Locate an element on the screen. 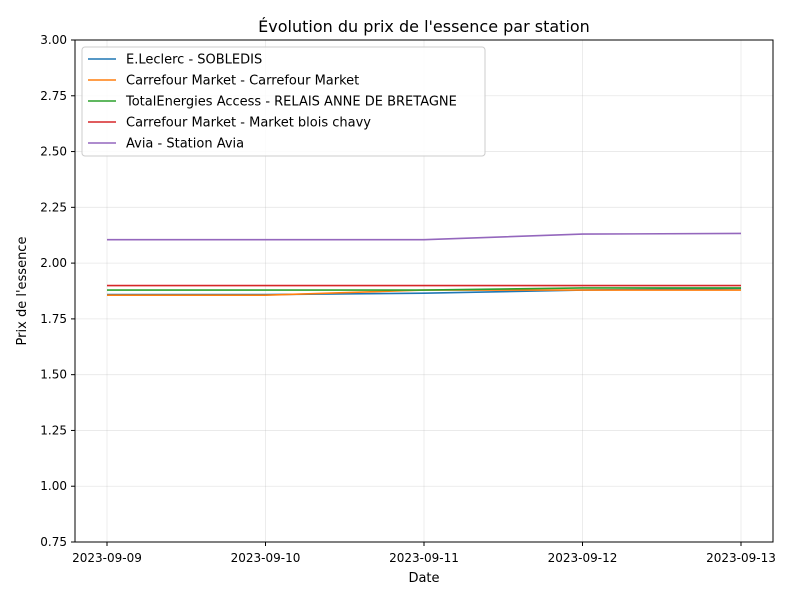 The image size is (800, 600). y-tick-label: 1.75 is located at coordinates (53, 319).